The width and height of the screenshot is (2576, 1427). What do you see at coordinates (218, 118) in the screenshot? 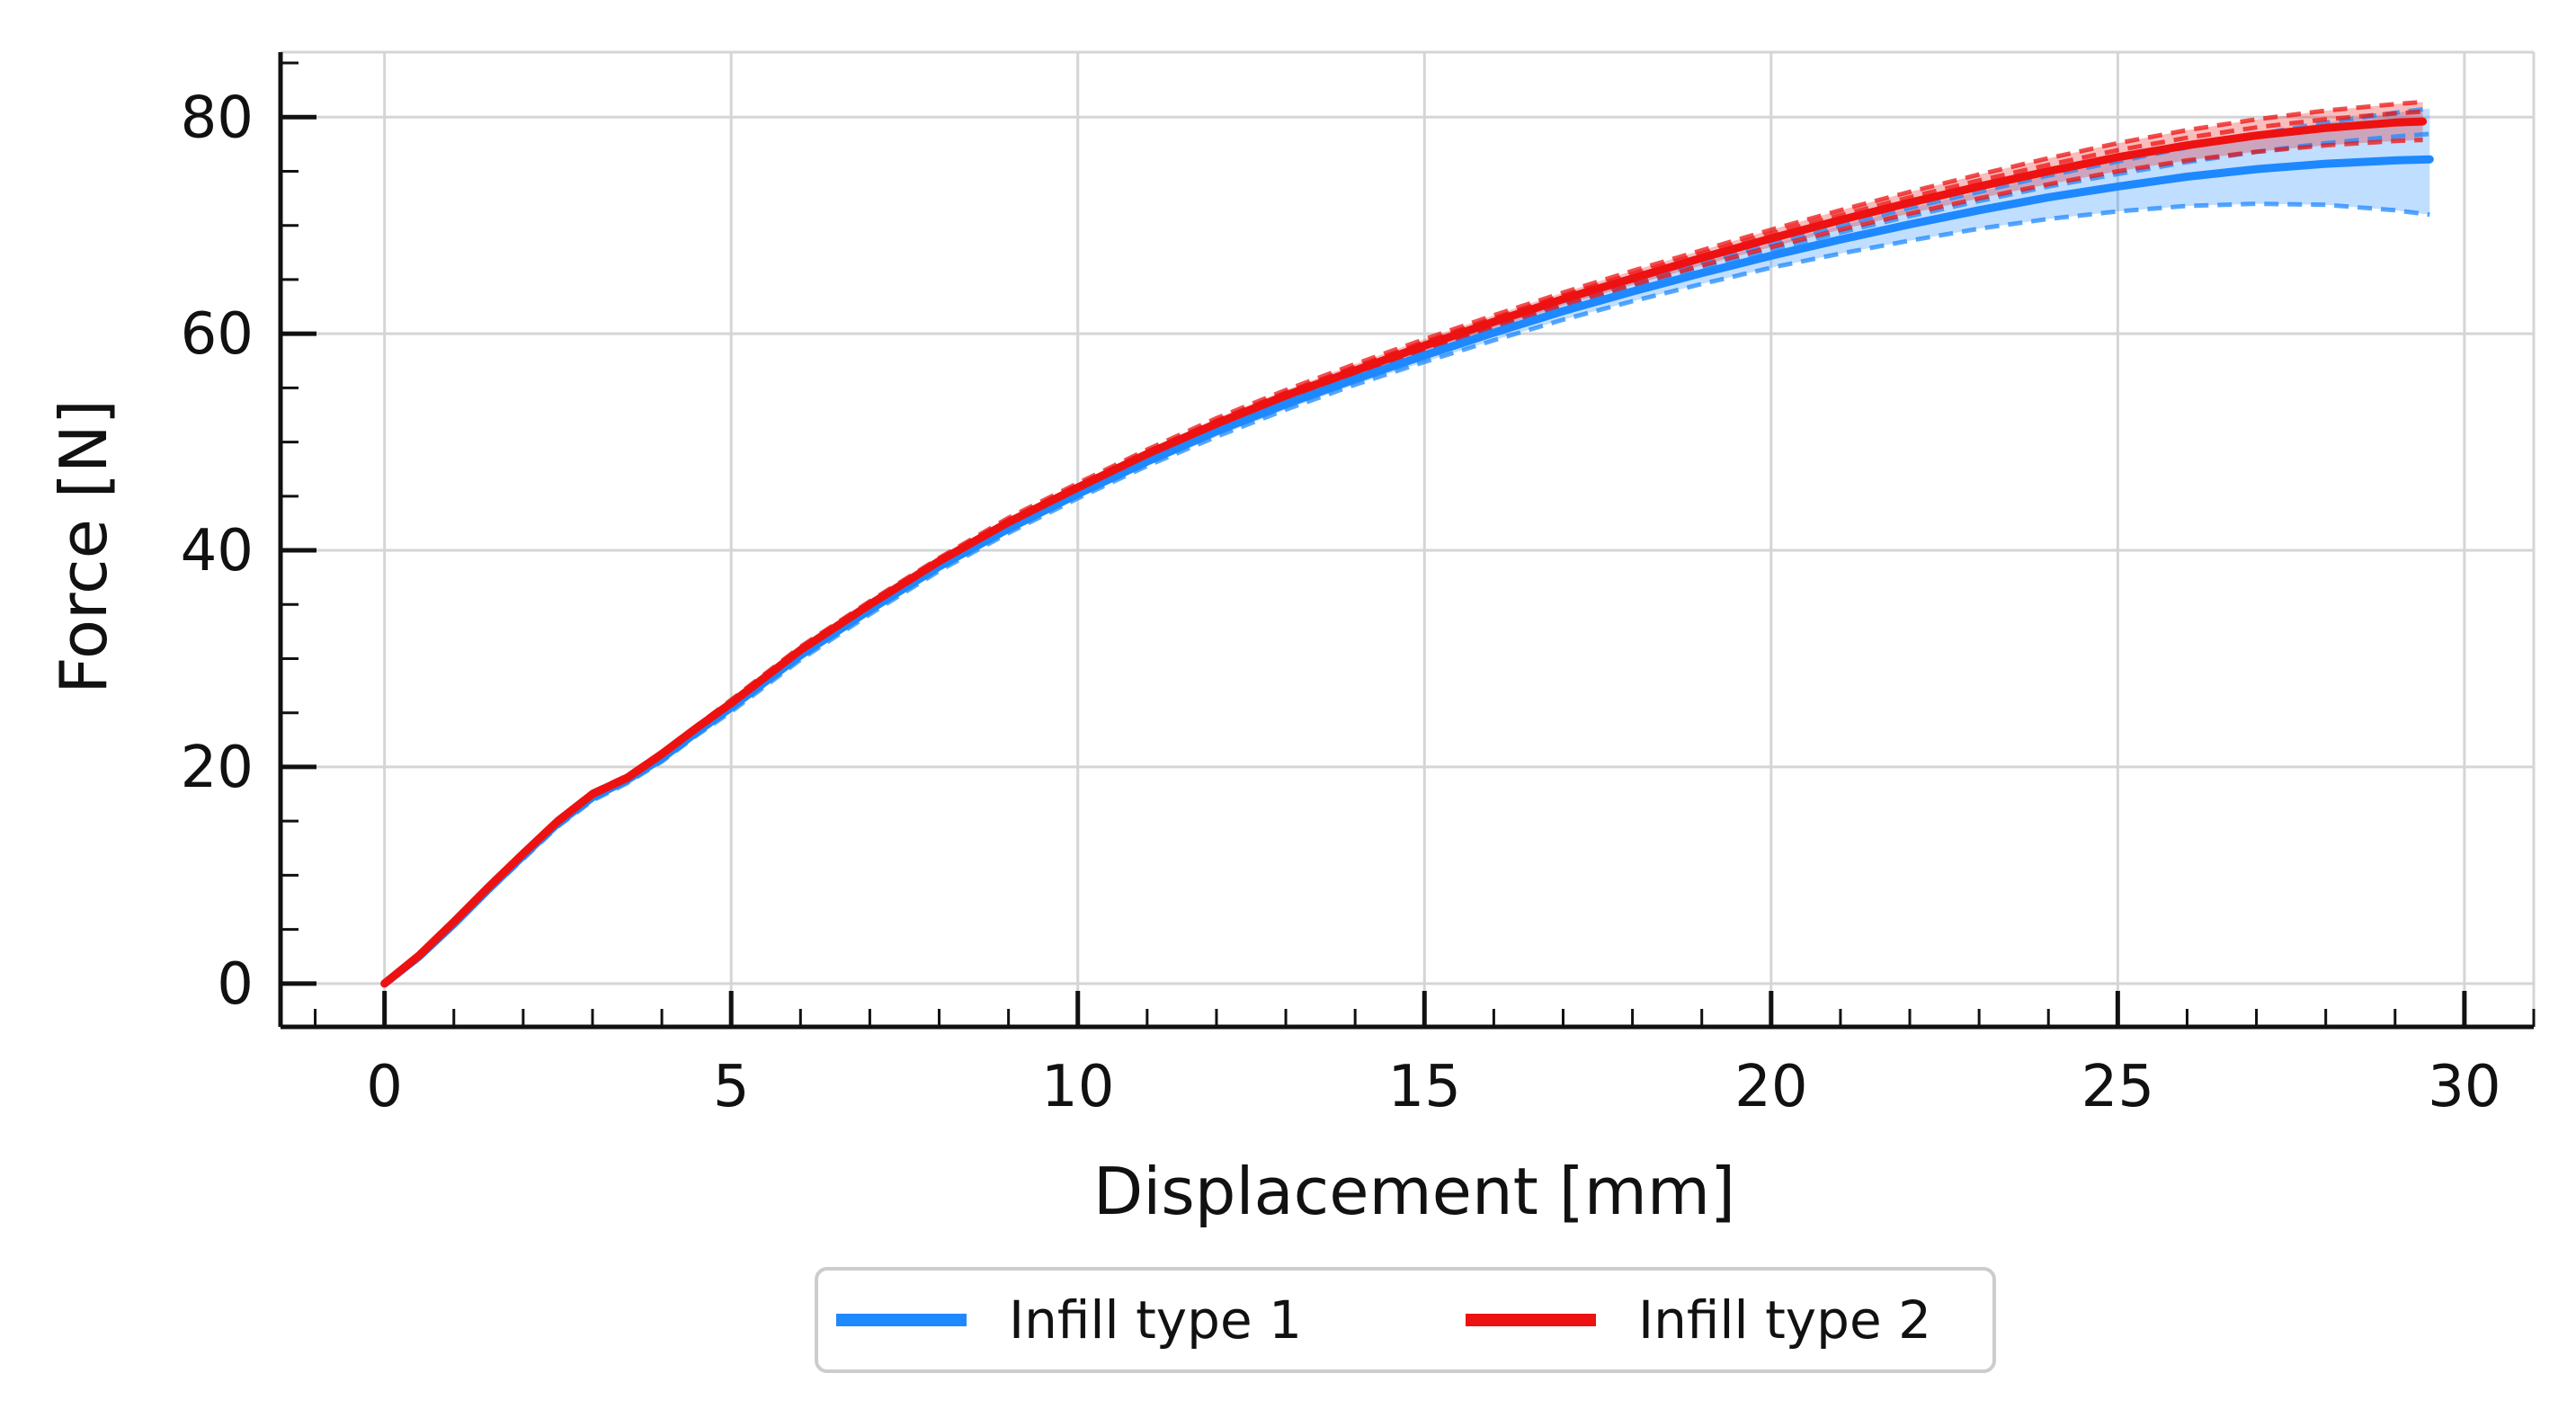
I see `y-tick-label: 80` at bounding box center [218, 118].